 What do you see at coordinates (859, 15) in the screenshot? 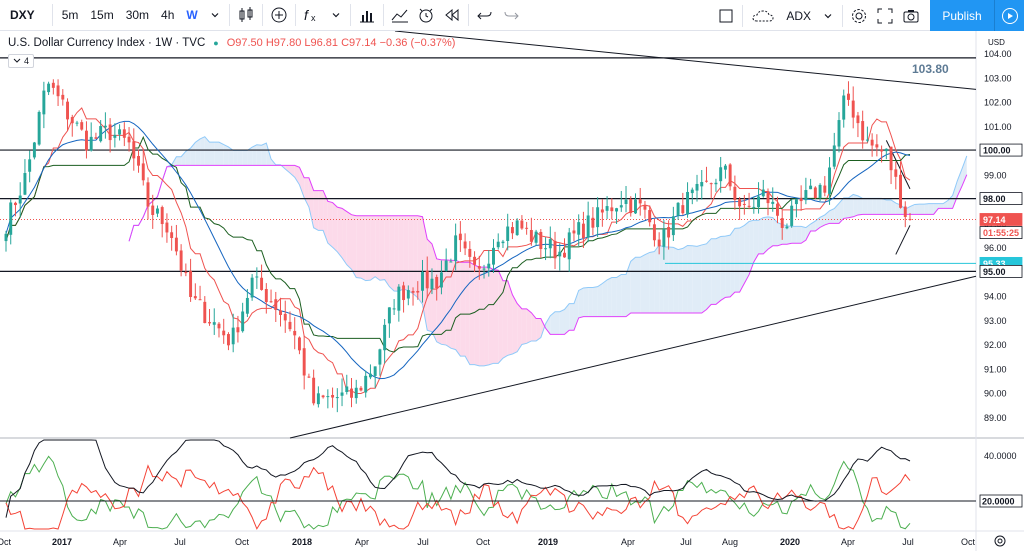
I see `settings-gear-icon` at bounding box center [859, 15].